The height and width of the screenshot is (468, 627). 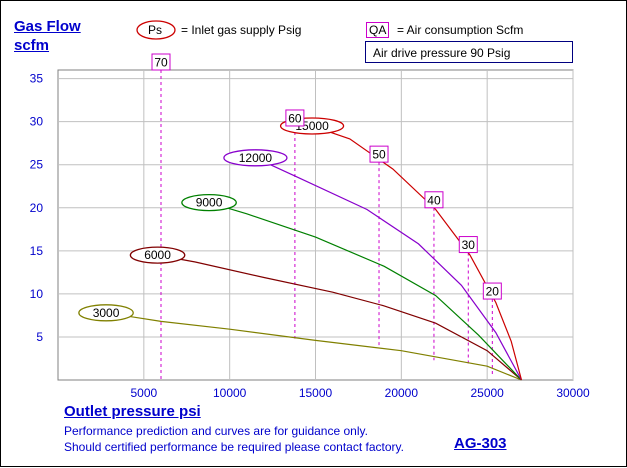 I want to click on ps-label-text: 3000, so click(x=106, y=313).